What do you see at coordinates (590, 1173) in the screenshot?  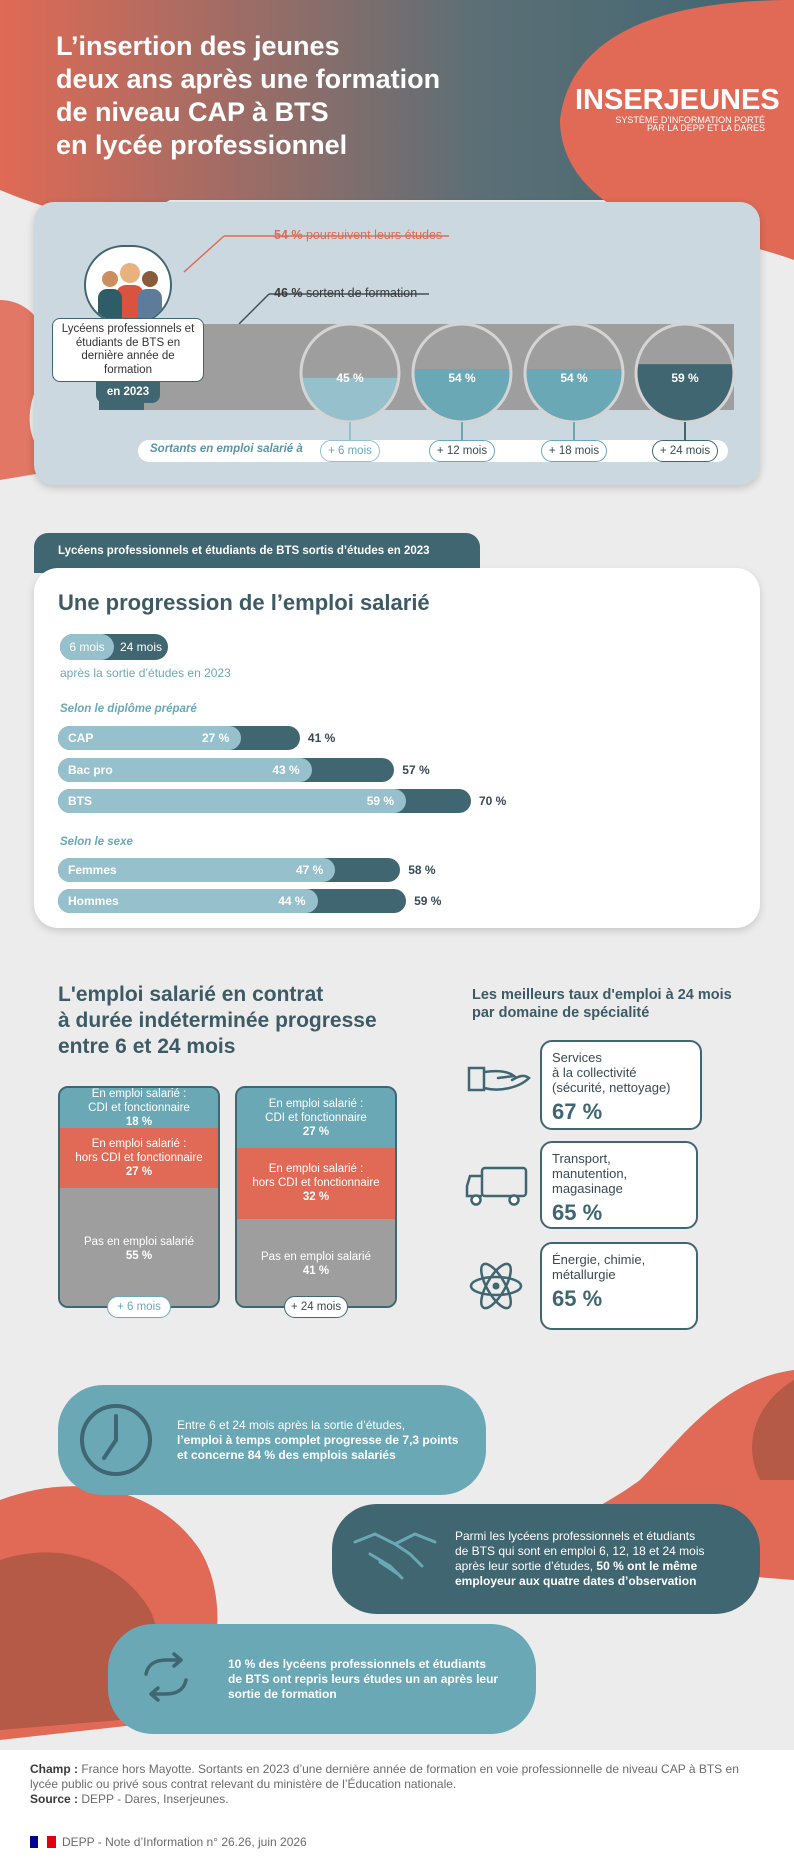 I see `domain-label: Transport, manutention, magasinage` at bounding box center [590, 1173].